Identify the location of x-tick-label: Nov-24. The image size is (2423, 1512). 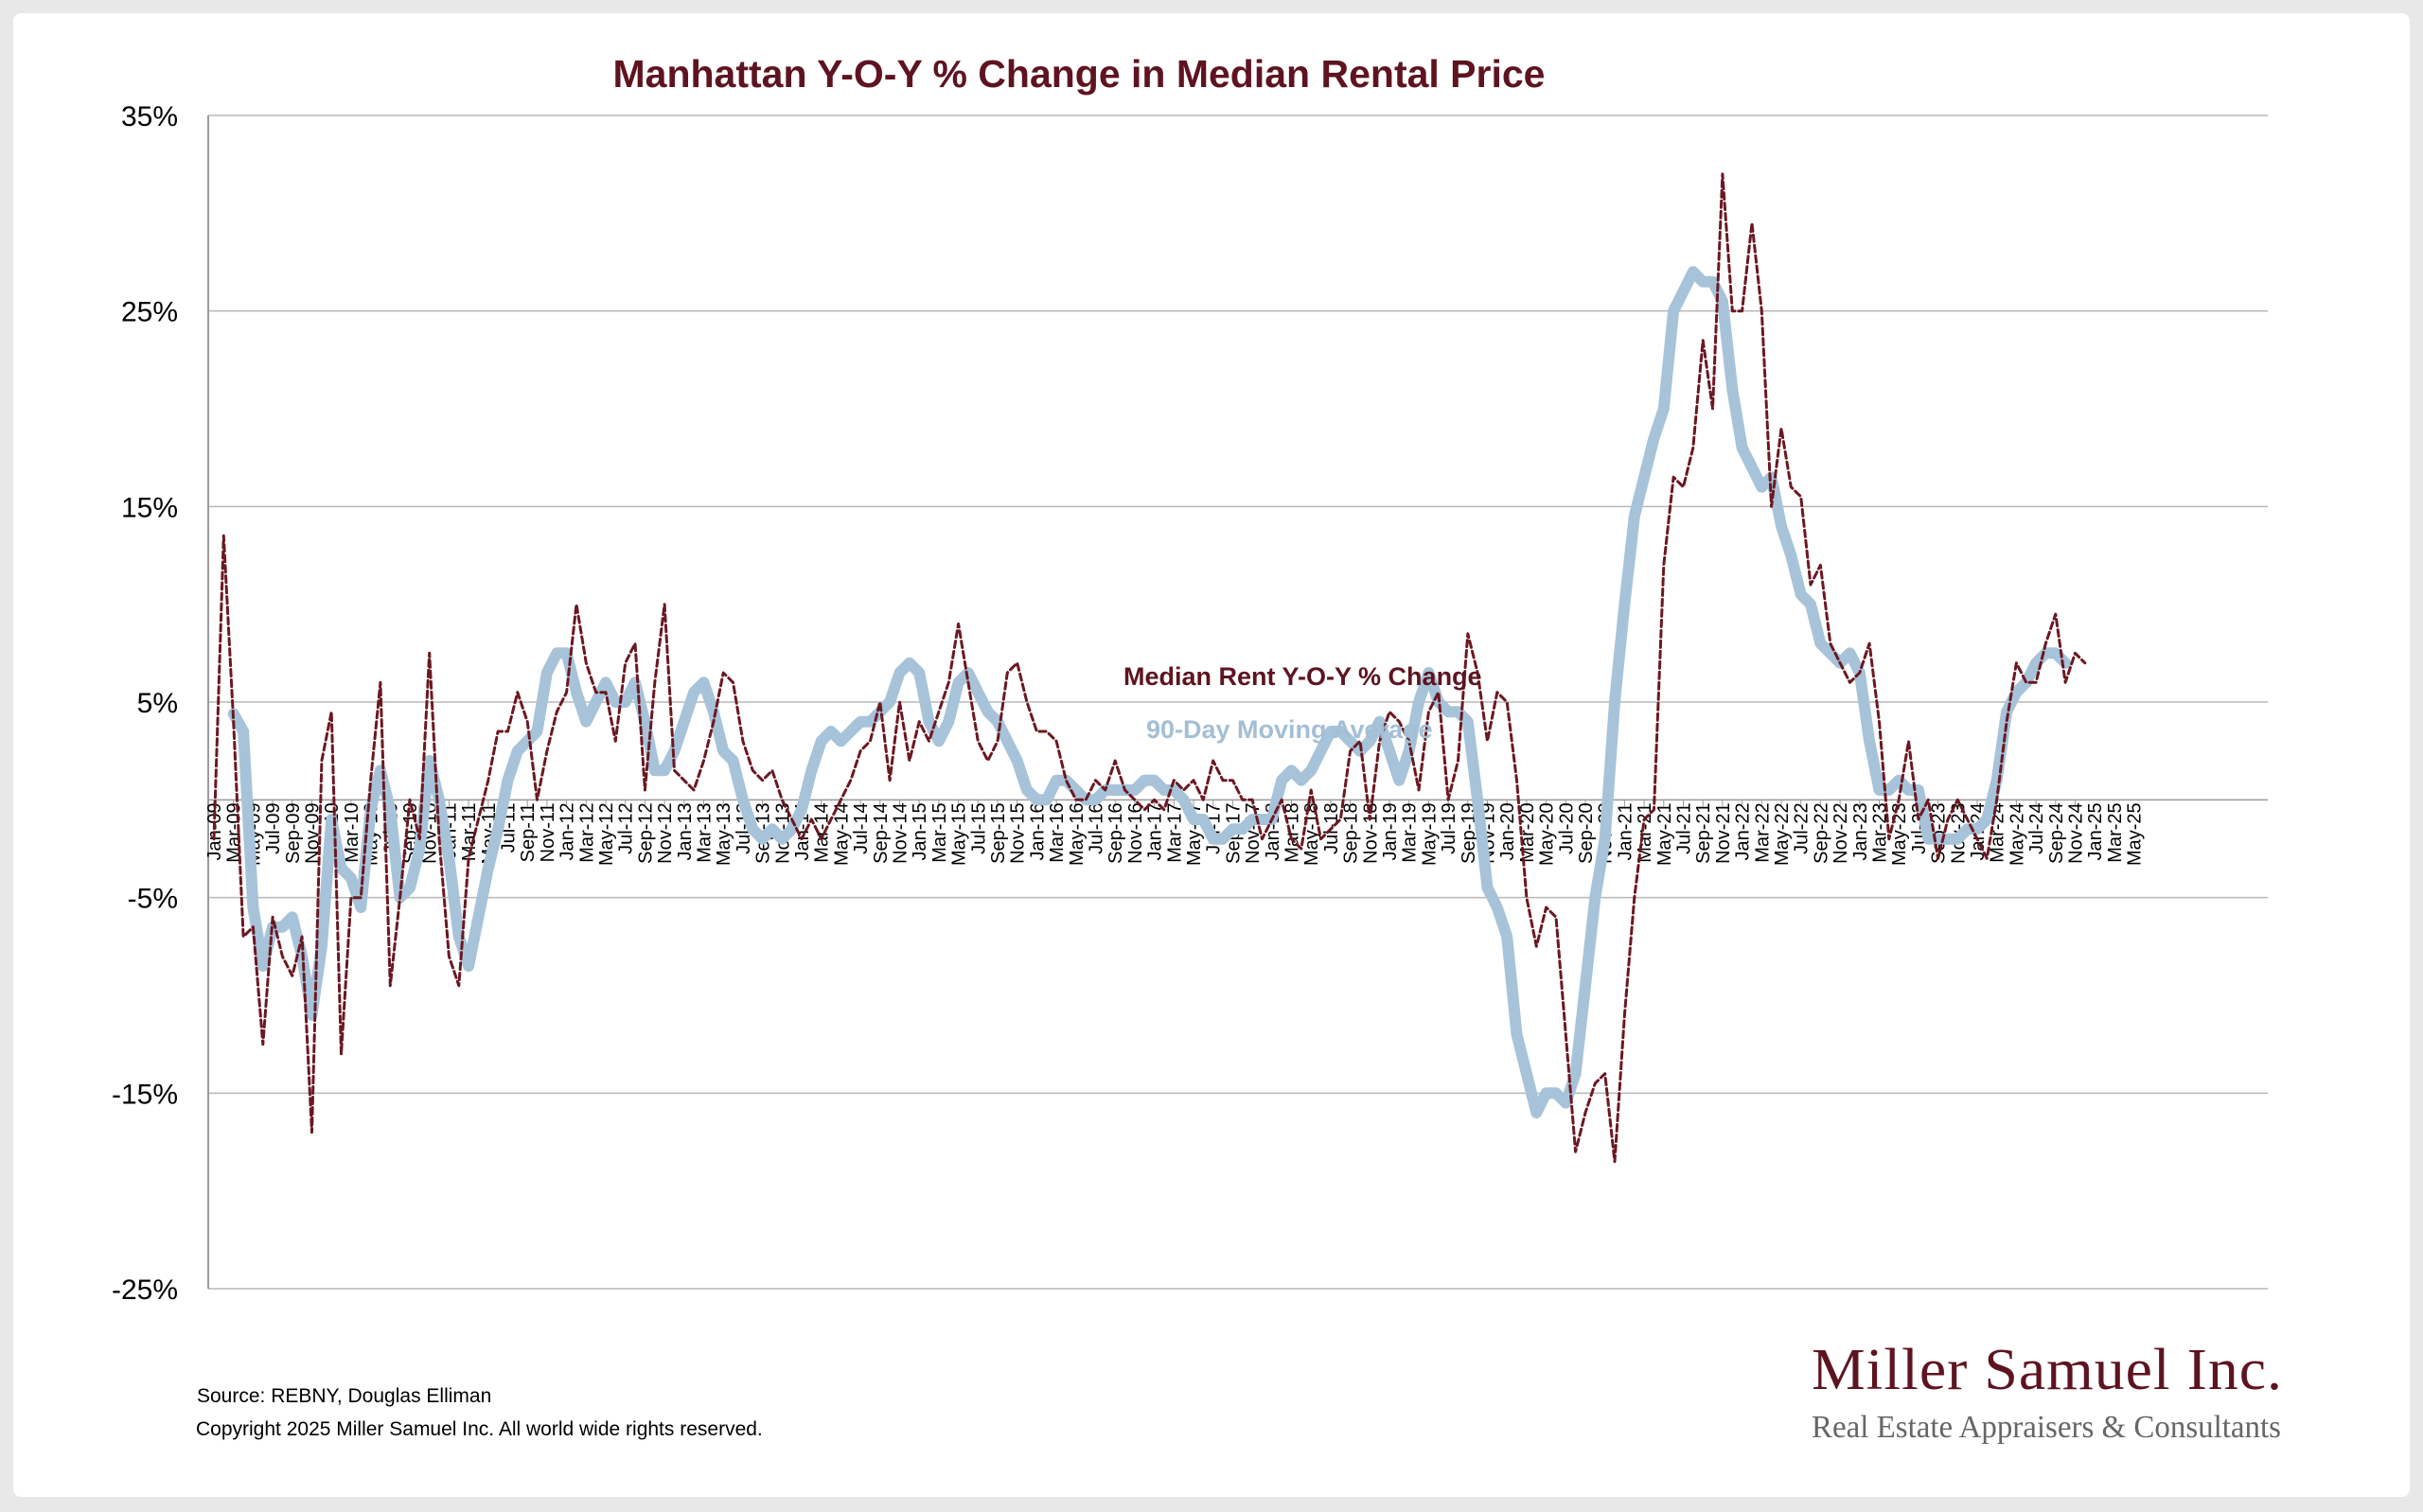
(2076, 833).